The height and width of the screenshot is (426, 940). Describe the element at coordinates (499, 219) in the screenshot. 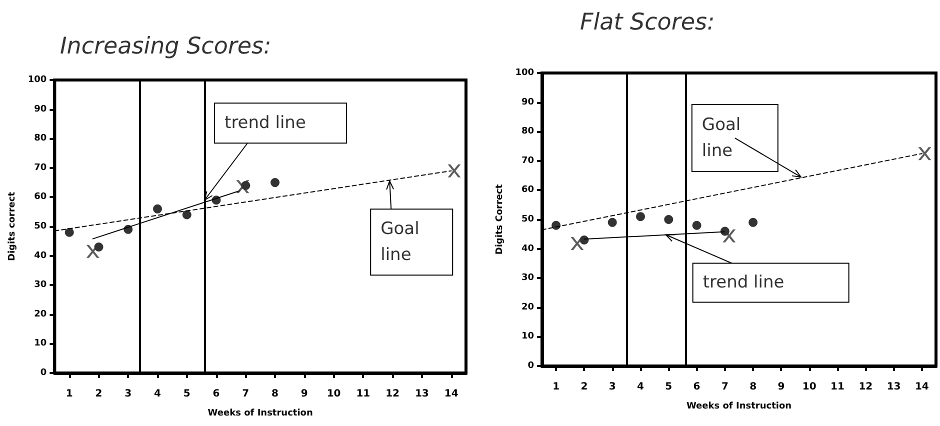

I see `y-axis-title: Digits Correct` at that location.